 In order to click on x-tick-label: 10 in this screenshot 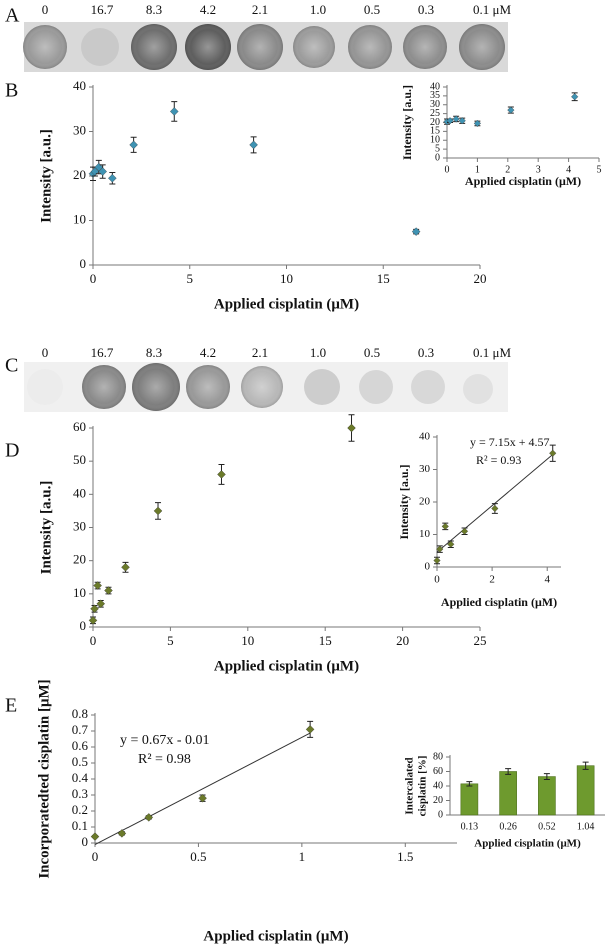, I will do `click(247, 640)`.